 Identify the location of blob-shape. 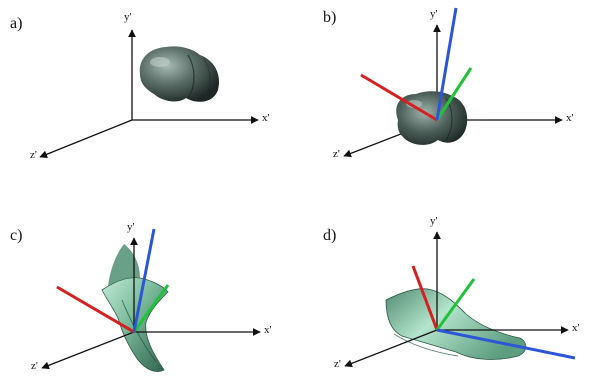
(179, 74).